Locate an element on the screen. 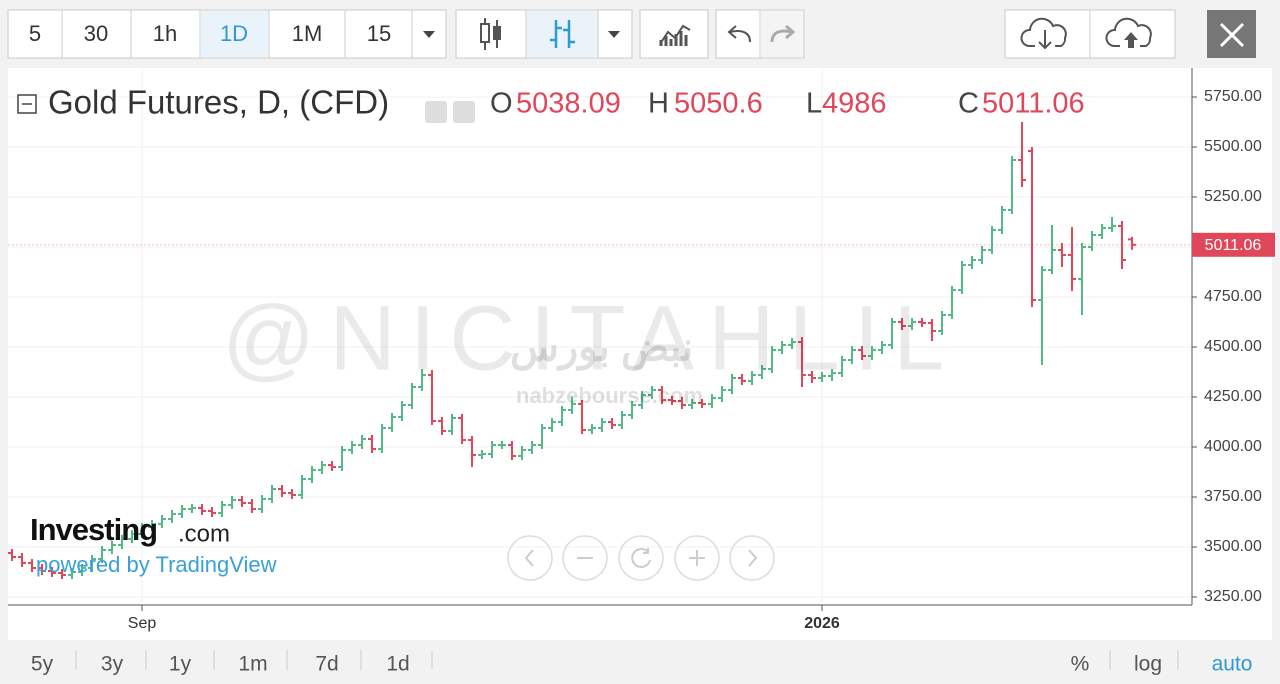  option-button: auto is located at coordinates (1232, 664).